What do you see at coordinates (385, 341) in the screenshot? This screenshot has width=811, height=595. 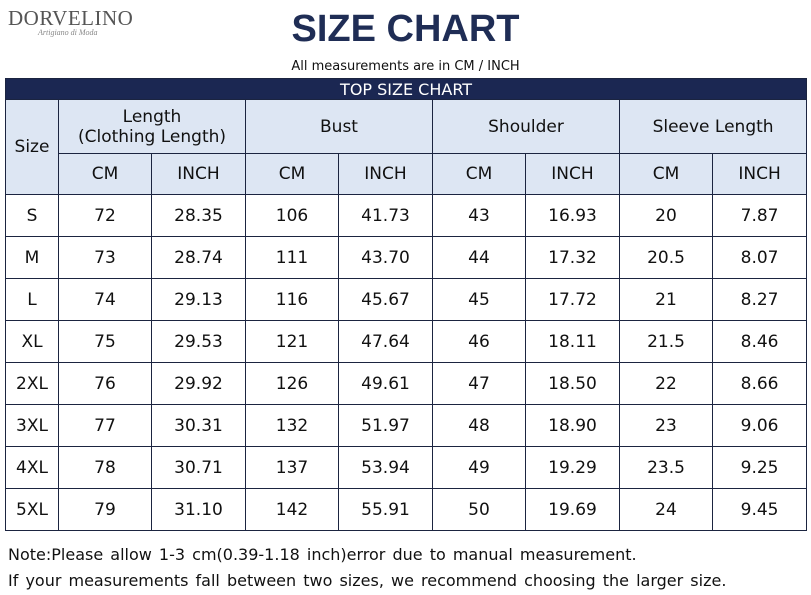 I see `value-cell: 47.64` at bounding box center [385, 341].